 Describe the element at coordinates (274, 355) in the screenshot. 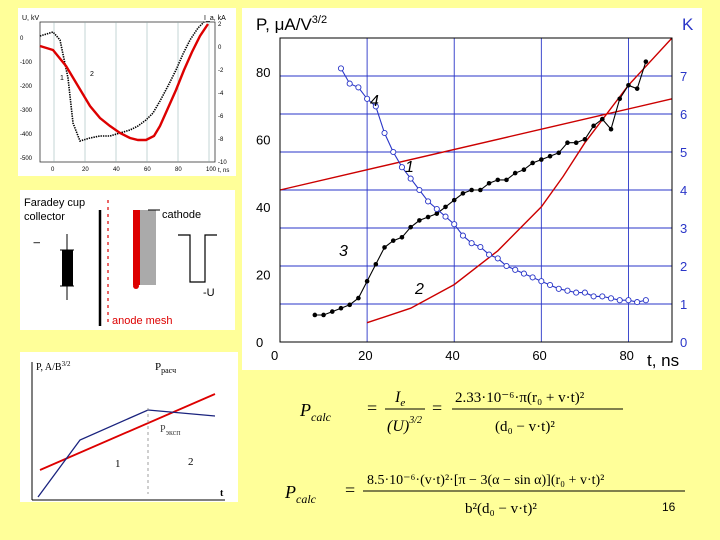

I see `x-tick-label: 0` at that location.